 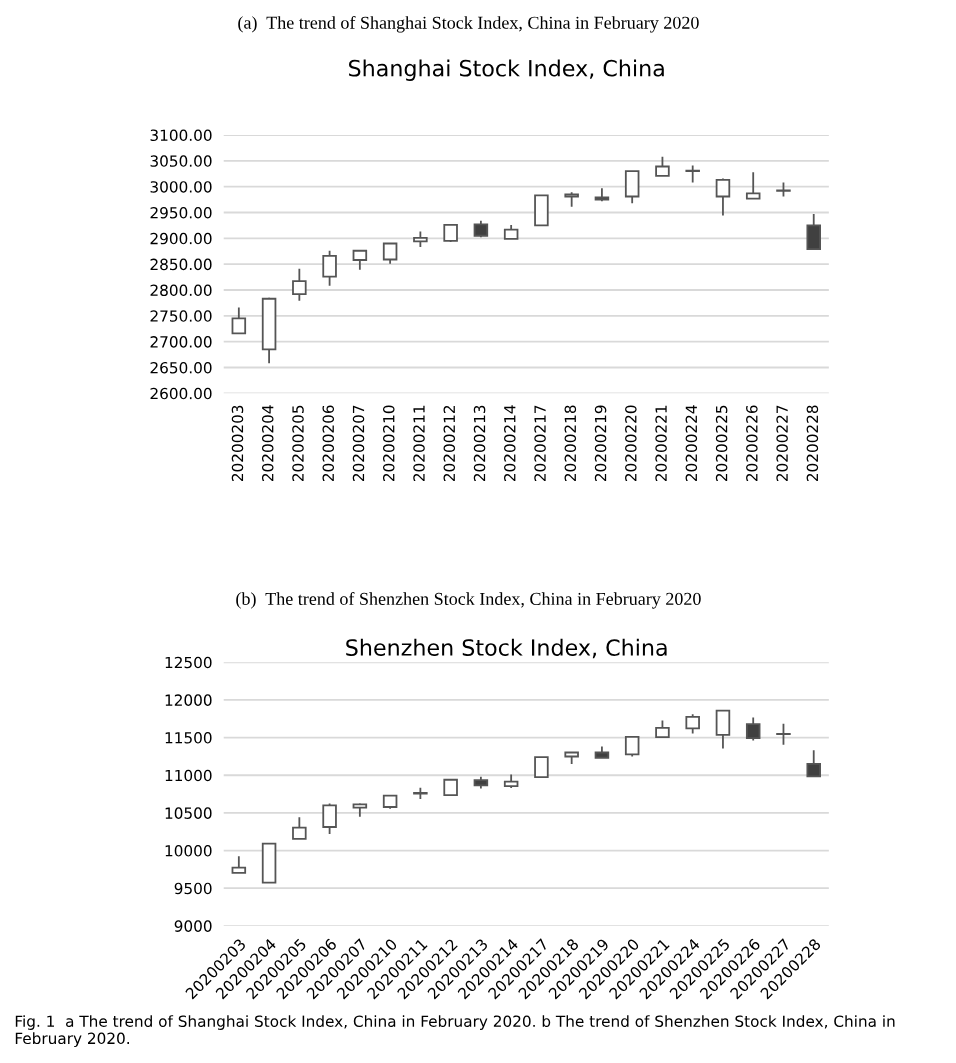 What do you see at coordinates (181, 367) in the screenshot?
I see `y-tick-label: 2650.00` at bounding box center [181, 367].